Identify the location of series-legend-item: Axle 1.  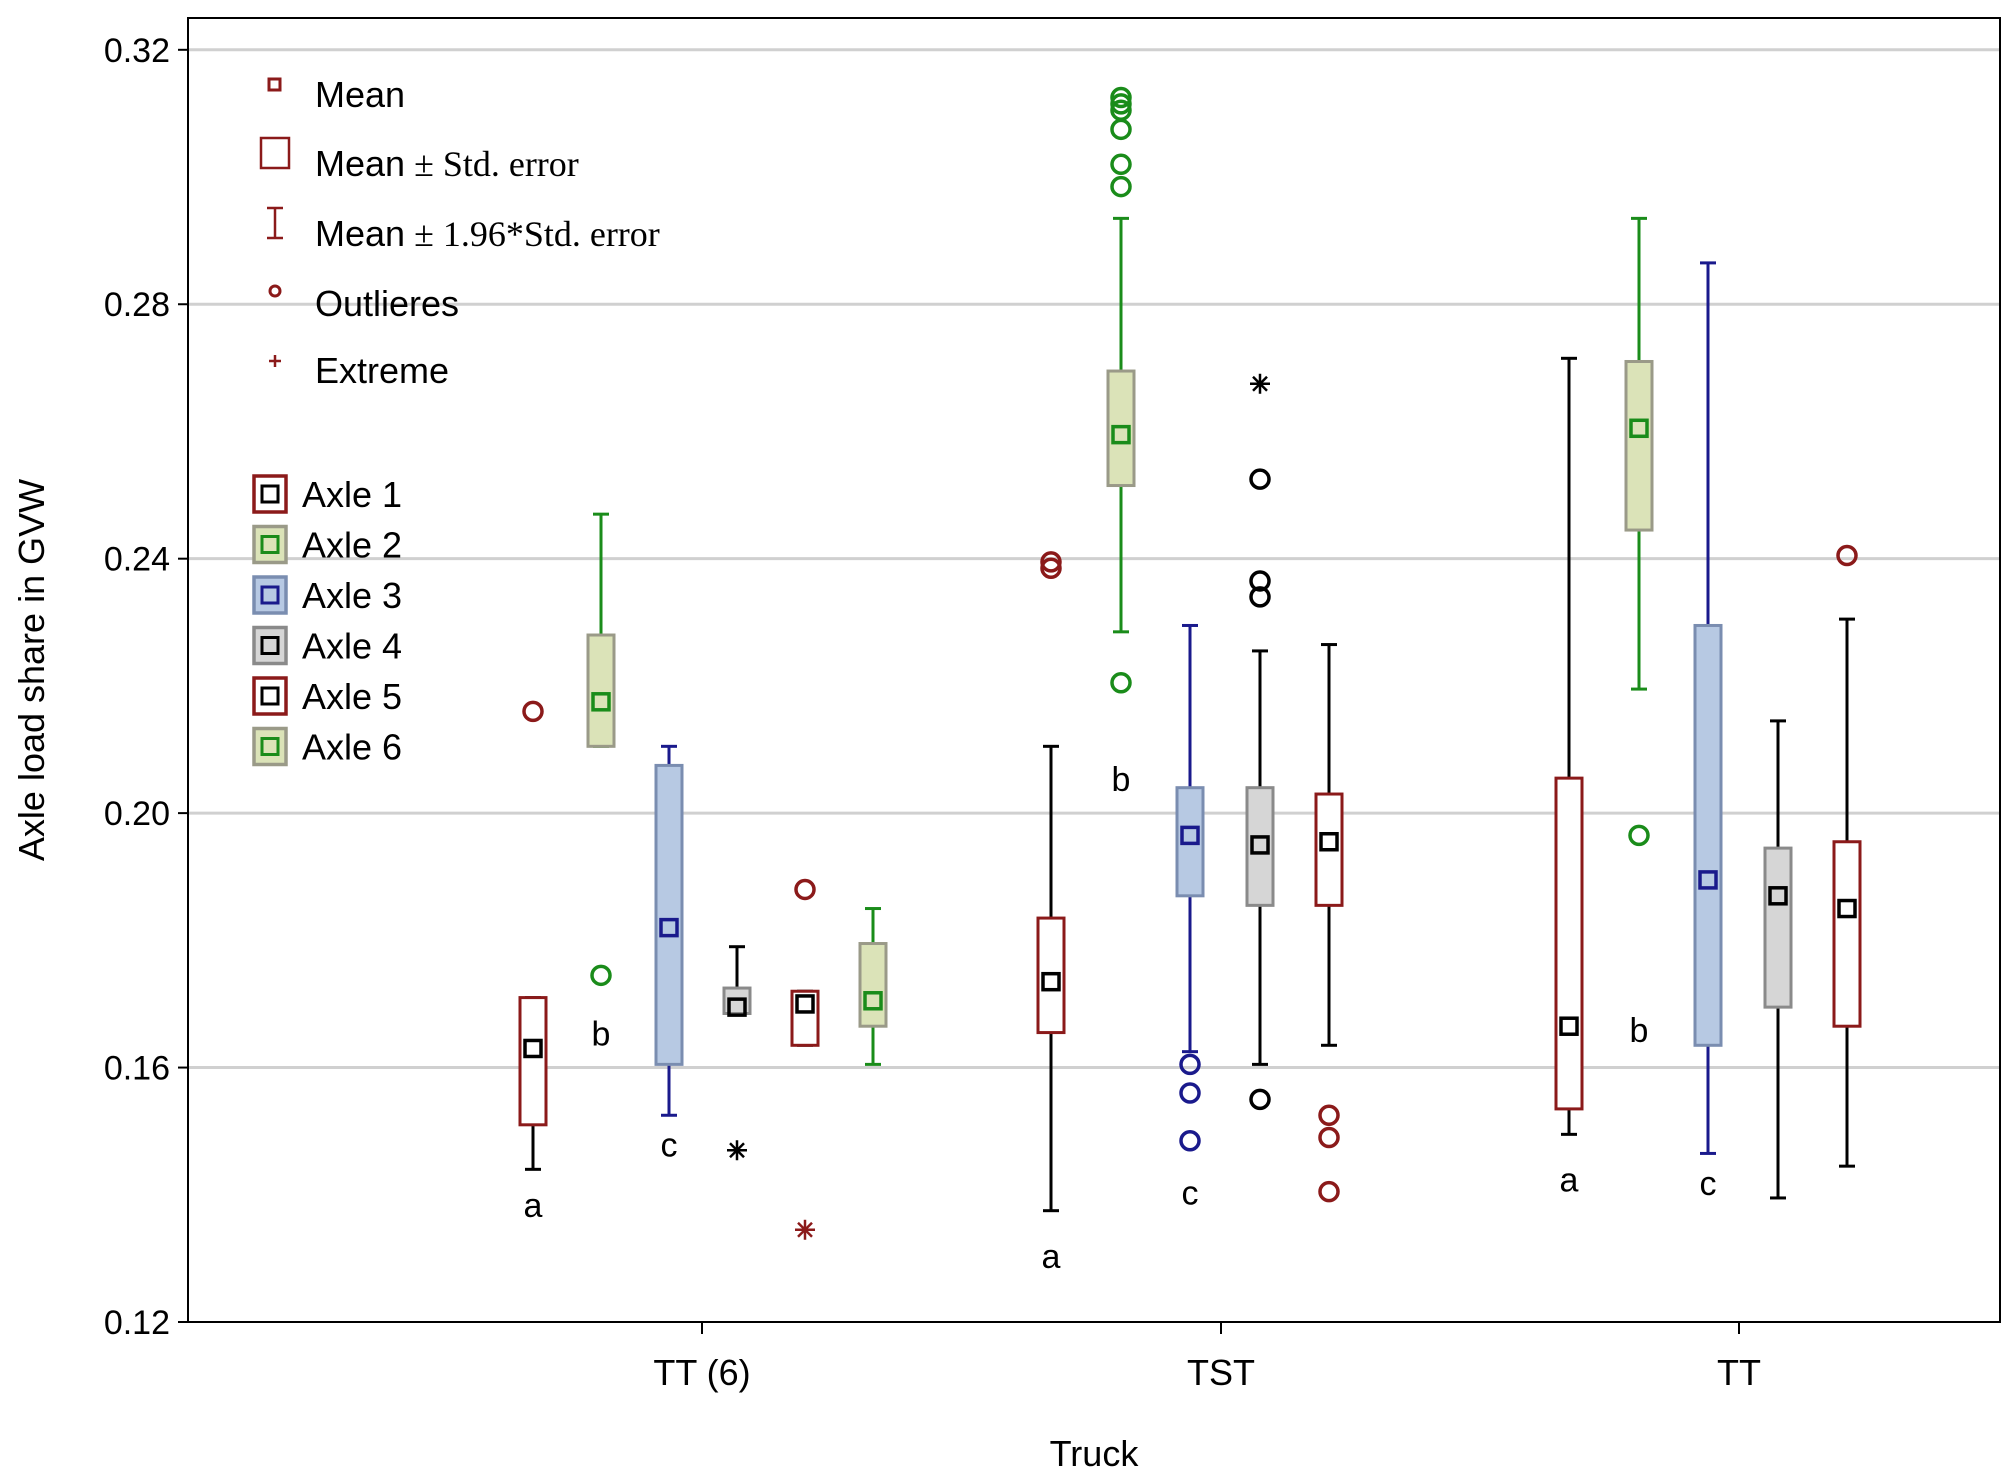
(327, 494).